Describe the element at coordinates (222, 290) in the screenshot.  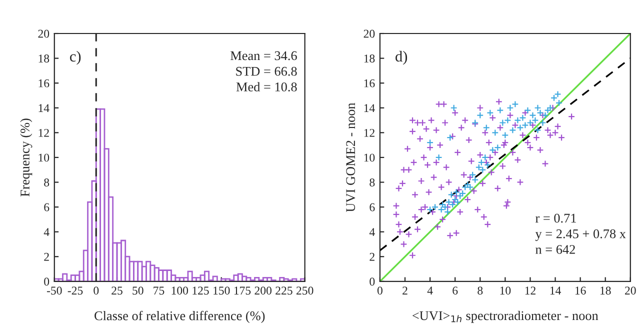
I see `x-tick-label: 150` at that location.